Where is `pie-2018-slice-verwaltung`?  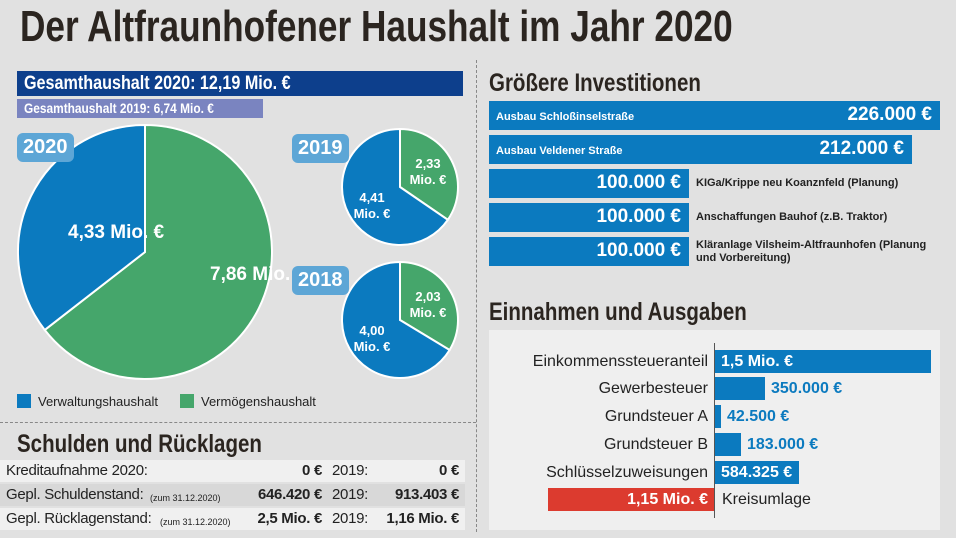 pie-2018-slice-verwaltung is located at coordinates (396, 319).